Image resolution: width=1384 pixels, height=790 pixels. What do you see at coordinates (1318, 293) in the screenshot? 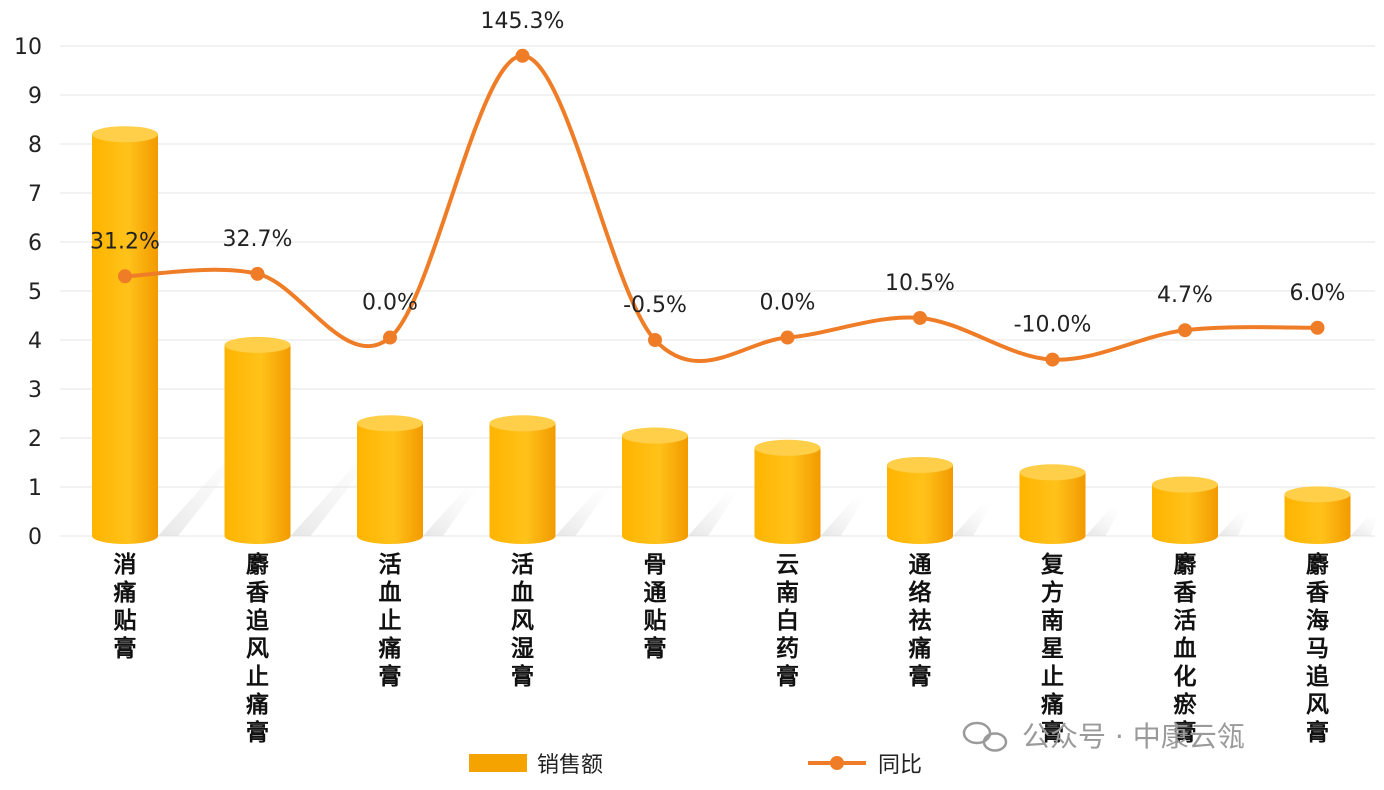
I see `yoy-data-label: 6.0%` at bounding box center [1318, 293].